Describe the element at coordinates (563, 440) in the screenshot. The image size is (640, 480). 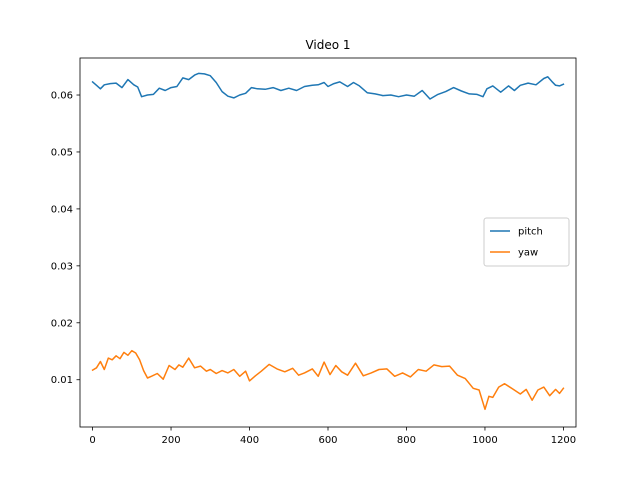
I see `x-tick-label: 1200` at that location.